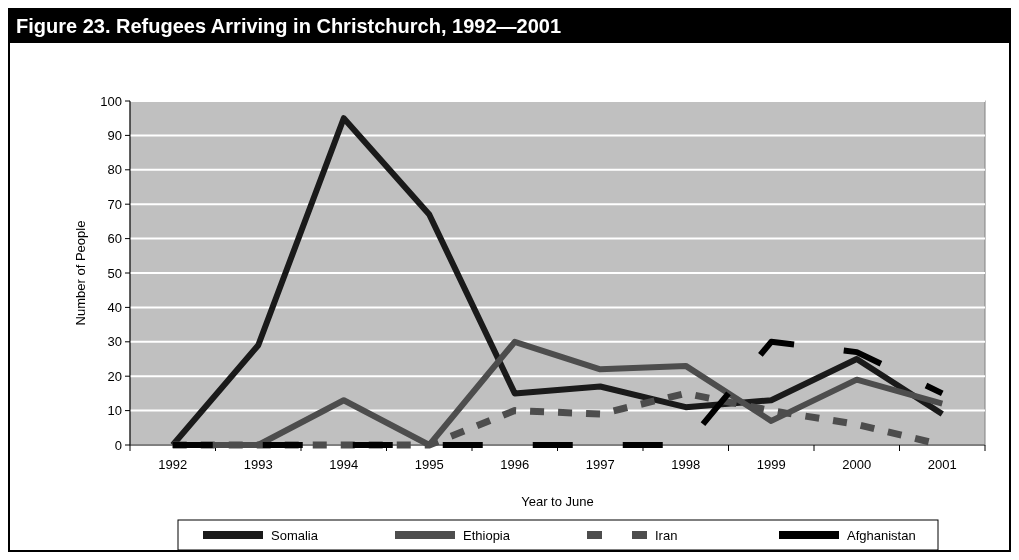 Image resolution: width=1019 pixels, height=560 pixels. I want to click on chart-title: Figure 23. Refugees Arriving in Christchurch, 1992—2001, so click(288, 26).